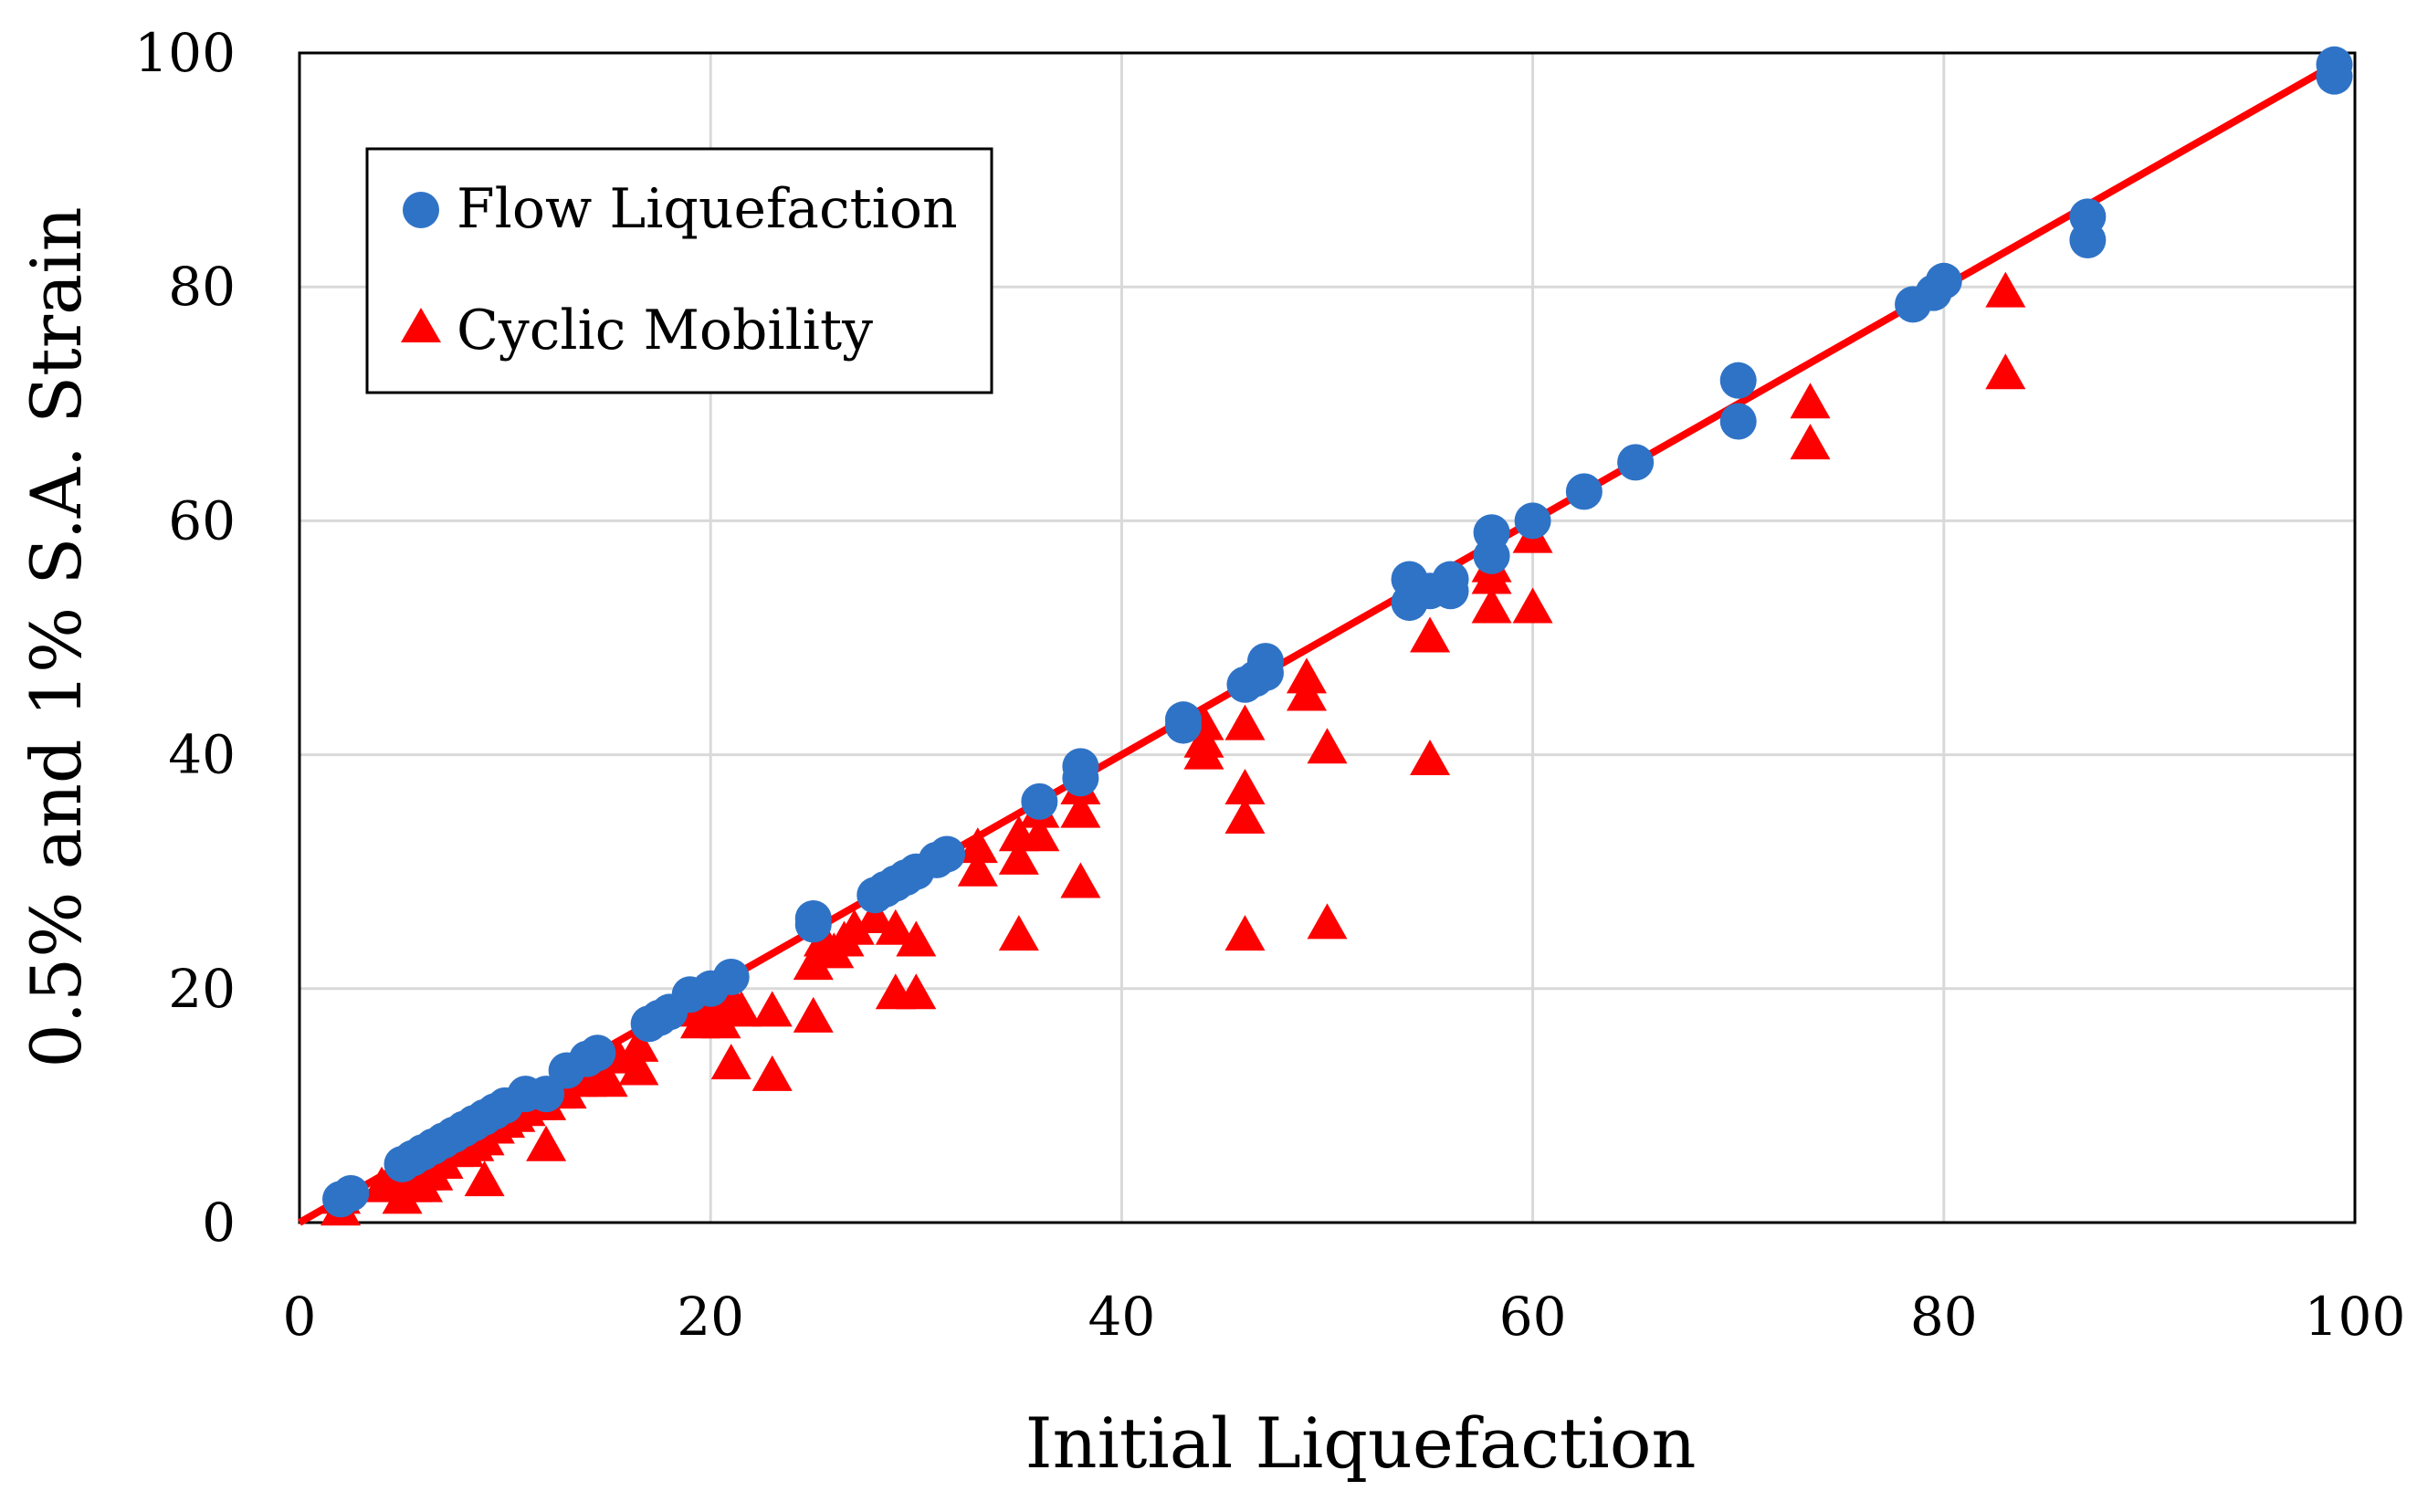 The width and height of the screenshot is (2417, 1512). I want to click on x-tick-label: 0, so click(300, 1317).